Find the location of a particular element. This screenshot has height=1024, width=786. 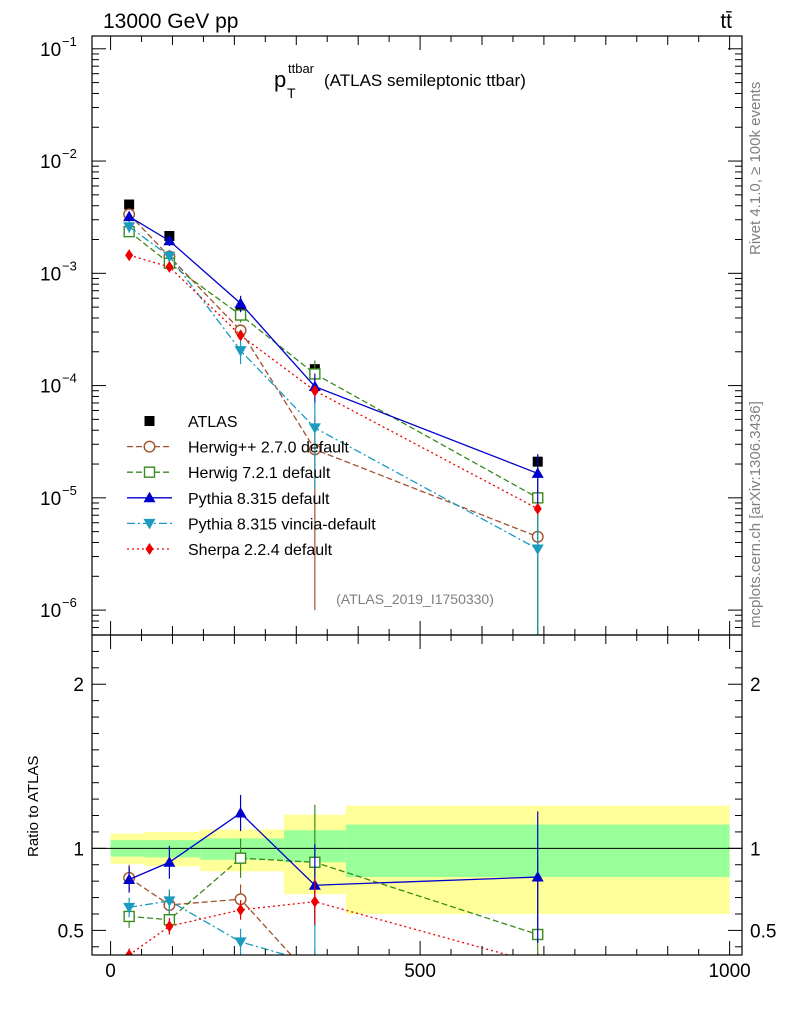

legend-marker-herwigpp is located at coordinates (149, 446).